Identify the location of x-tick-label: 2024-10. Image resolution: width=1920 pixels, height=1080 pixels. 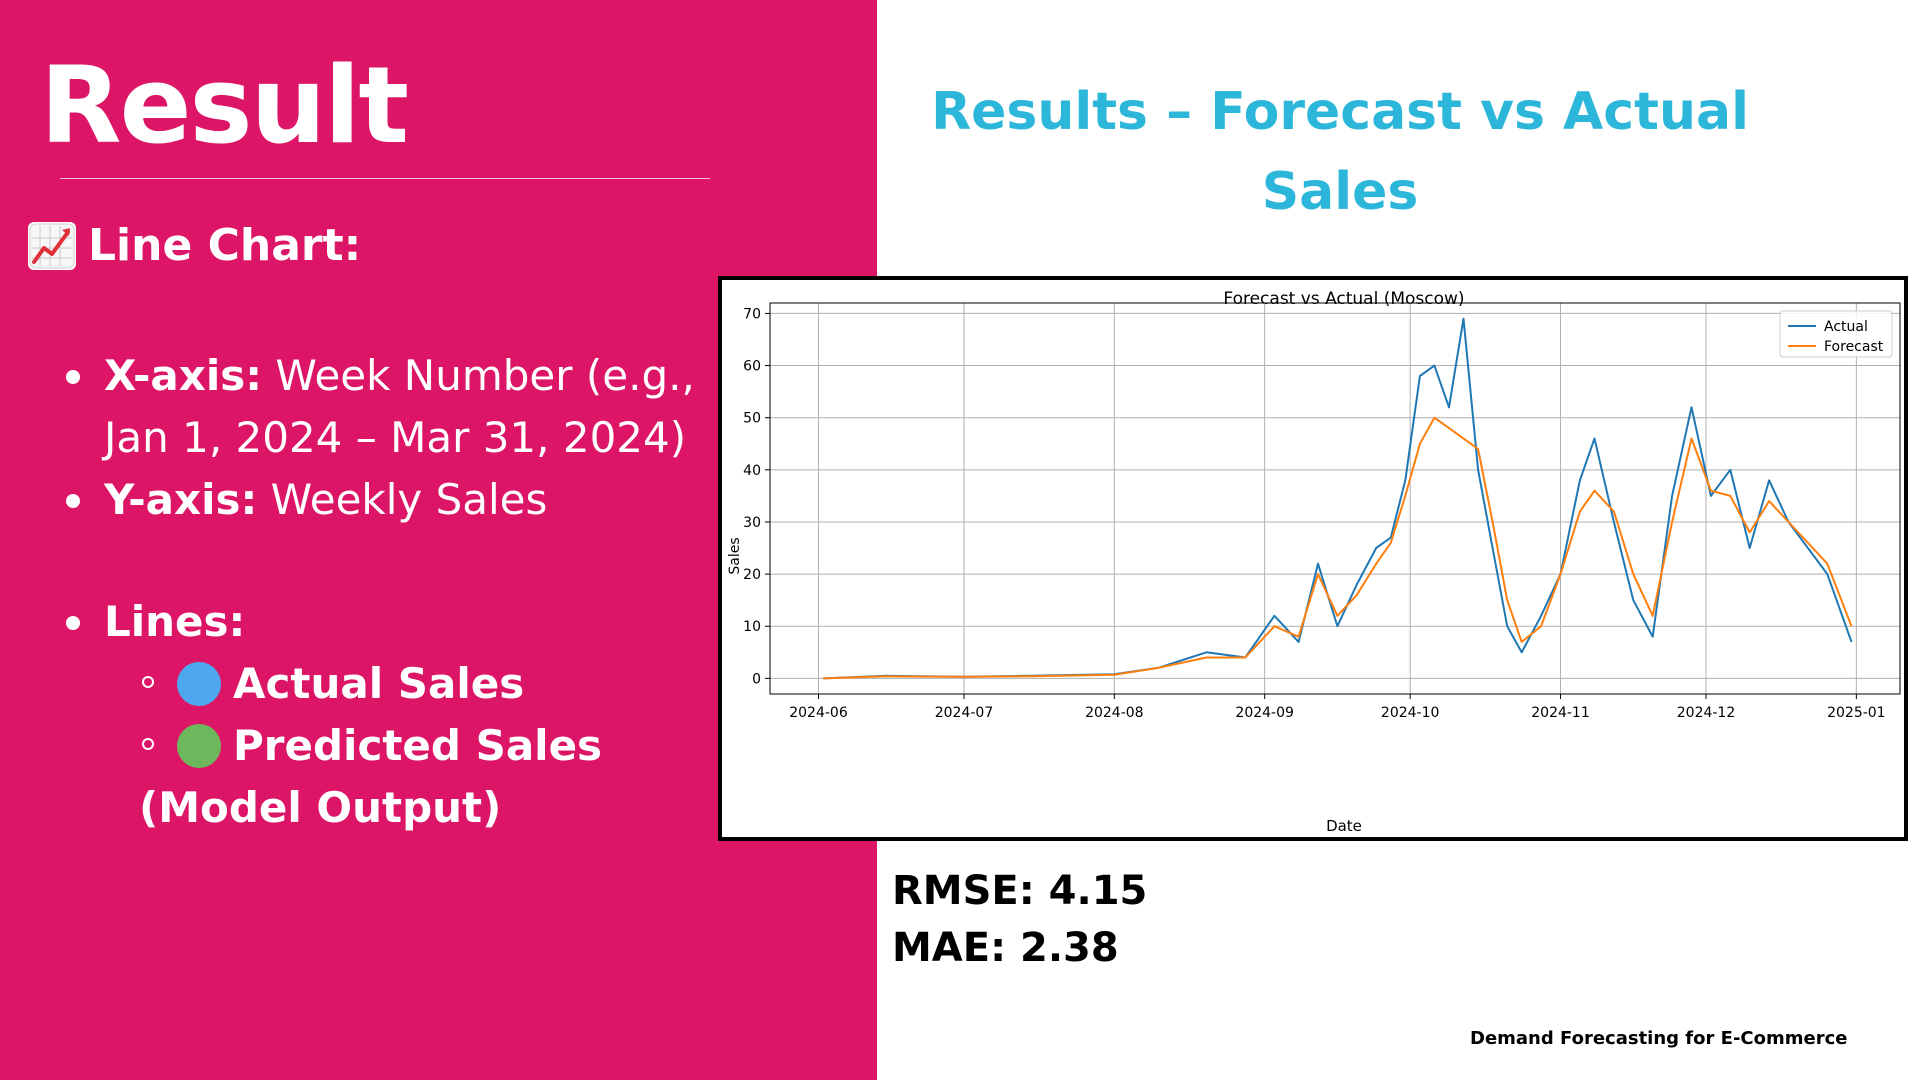
(1410, 713).